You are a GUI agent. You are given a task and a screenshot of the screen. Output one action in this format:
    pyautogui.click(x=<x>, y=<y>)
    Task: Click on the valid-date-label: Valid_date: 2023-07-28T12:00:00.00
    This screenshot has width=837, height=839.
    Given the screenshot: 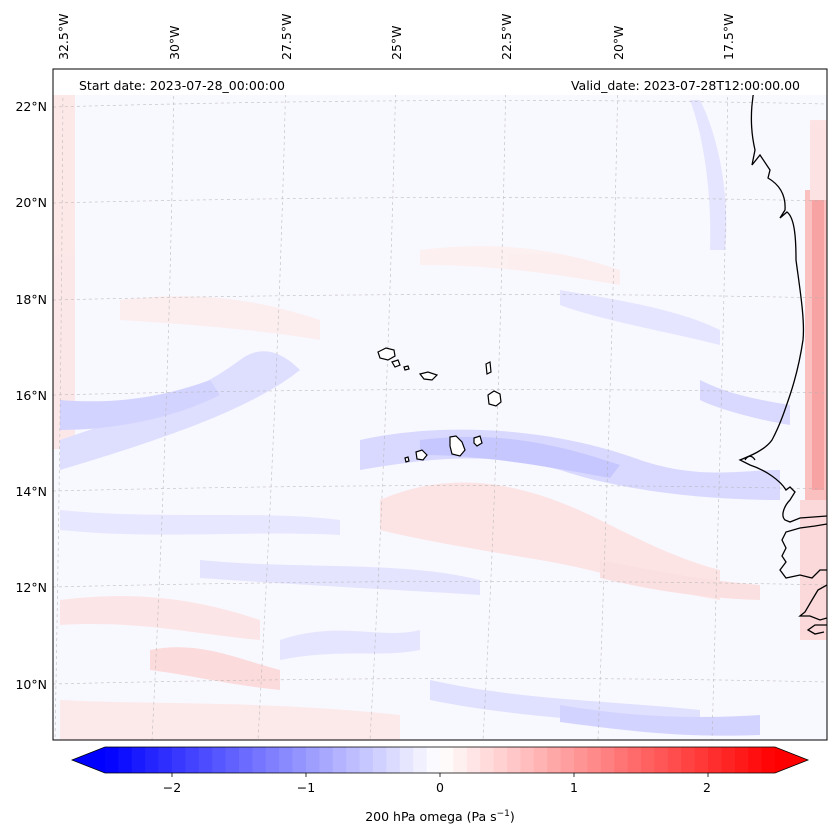 What is the action you would take?
    pyautogui.click(x=685, y=85)
    